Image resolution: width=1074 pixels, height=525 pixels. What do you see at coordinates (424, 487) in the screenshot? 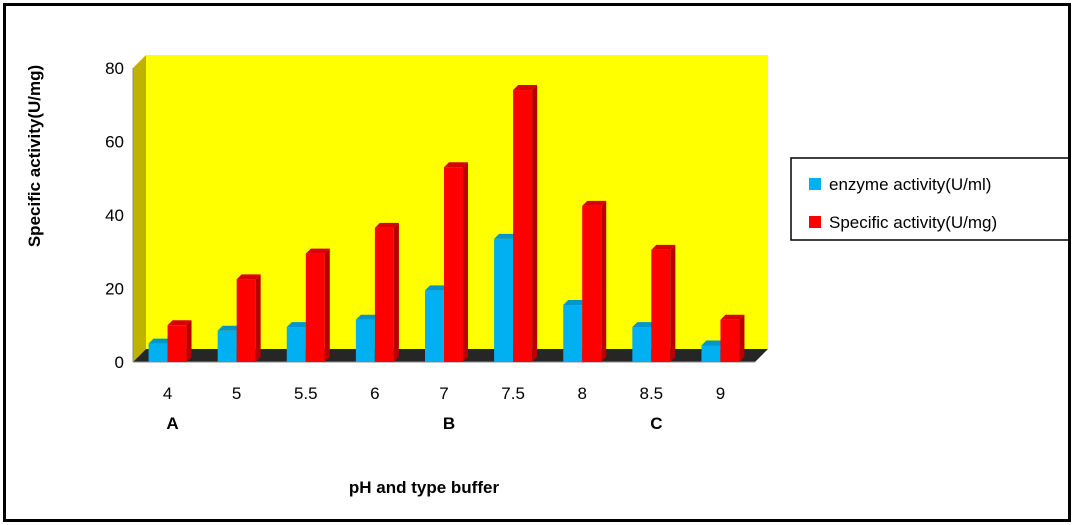
I see `x-axis-title: pH and type buffer` at bounding box center [424, 487].